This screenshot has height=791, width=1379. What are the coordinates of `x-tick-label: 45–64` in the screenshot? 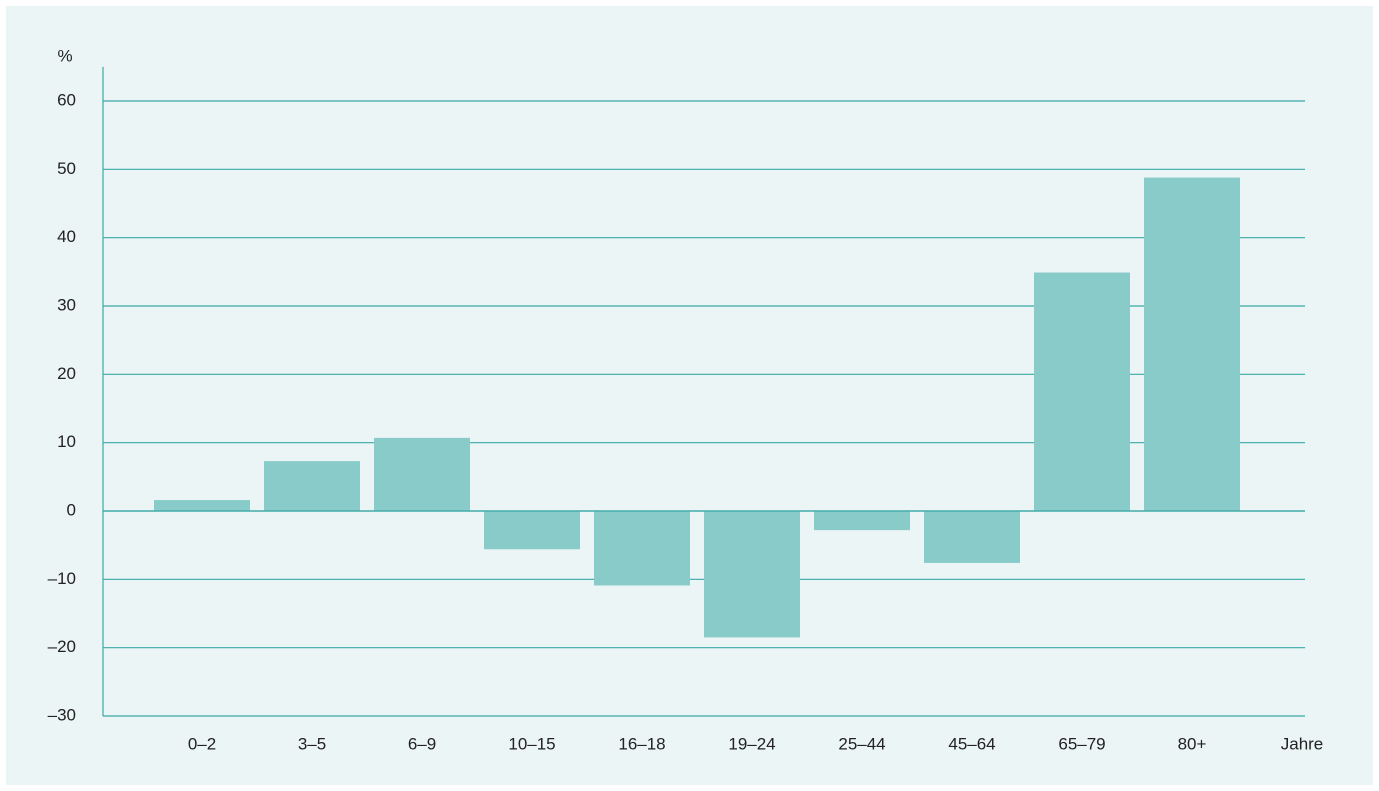 It's located at (971, 743).